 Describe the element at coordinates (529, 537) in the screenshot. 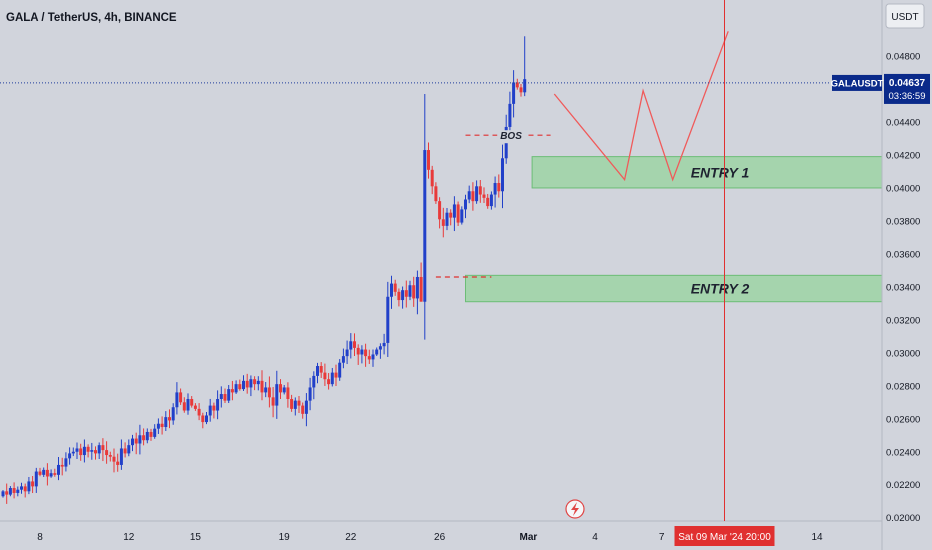

I see `time-tick-label: Mar` at that location.